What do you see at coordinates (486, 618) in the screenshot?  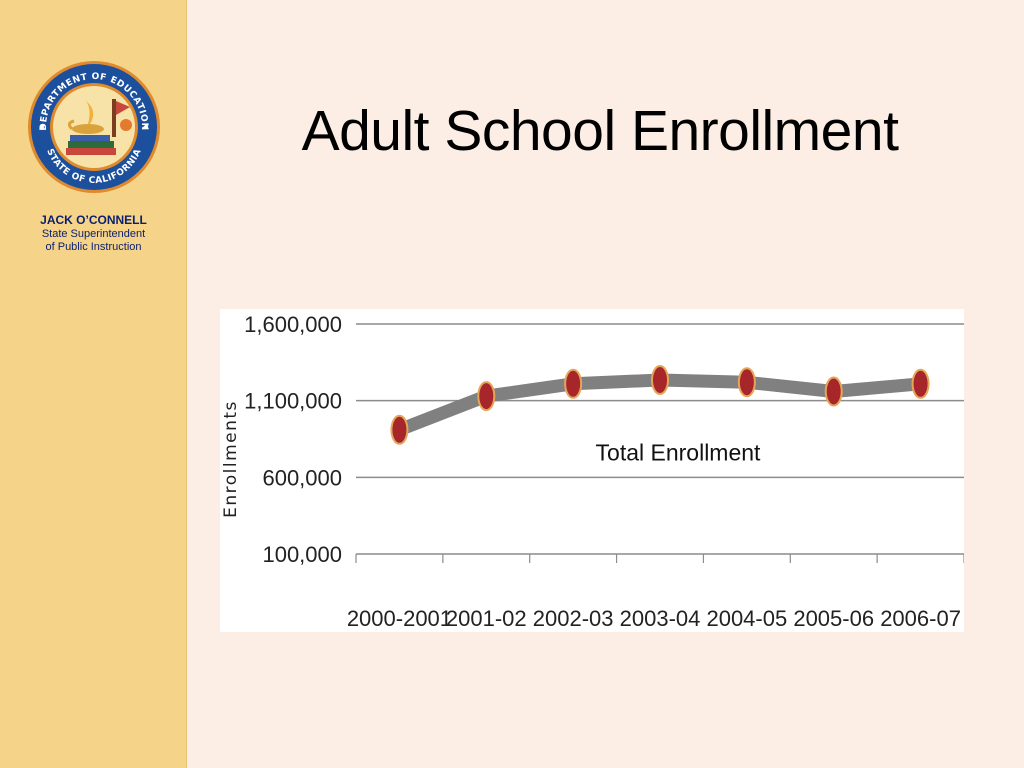 I see `x-tick-label: 2001-02` at bounding box center [486, 618].